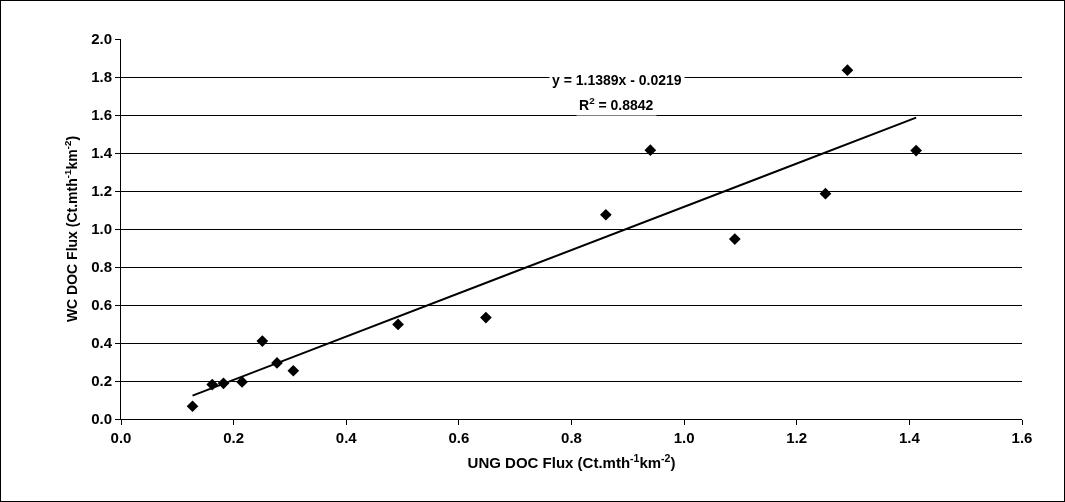 Image resolution: width=1065 pixels, height=502 pixels. I want to click on y-tick-label: 0.0, so click(101, 419).